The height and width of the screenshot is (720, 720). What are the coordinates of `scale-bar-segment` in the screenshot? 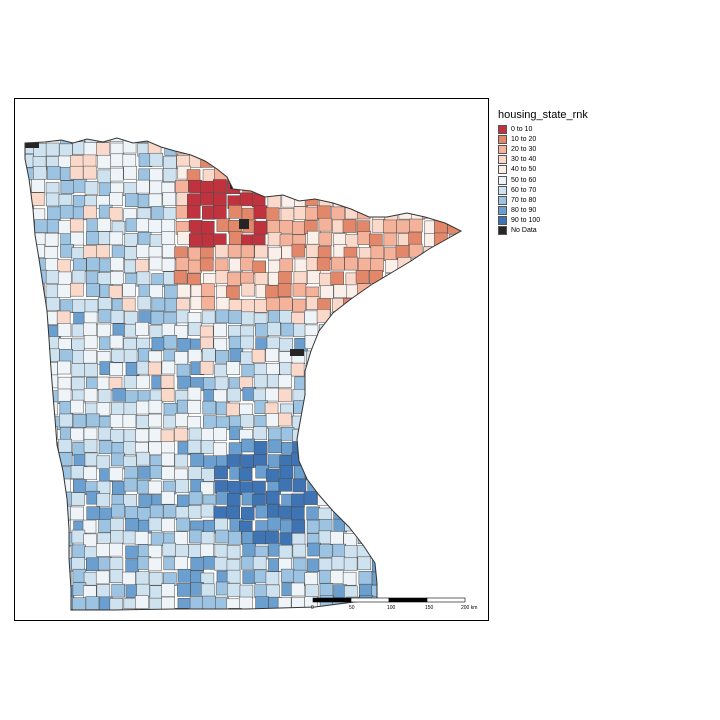 It's located at (332, 600).